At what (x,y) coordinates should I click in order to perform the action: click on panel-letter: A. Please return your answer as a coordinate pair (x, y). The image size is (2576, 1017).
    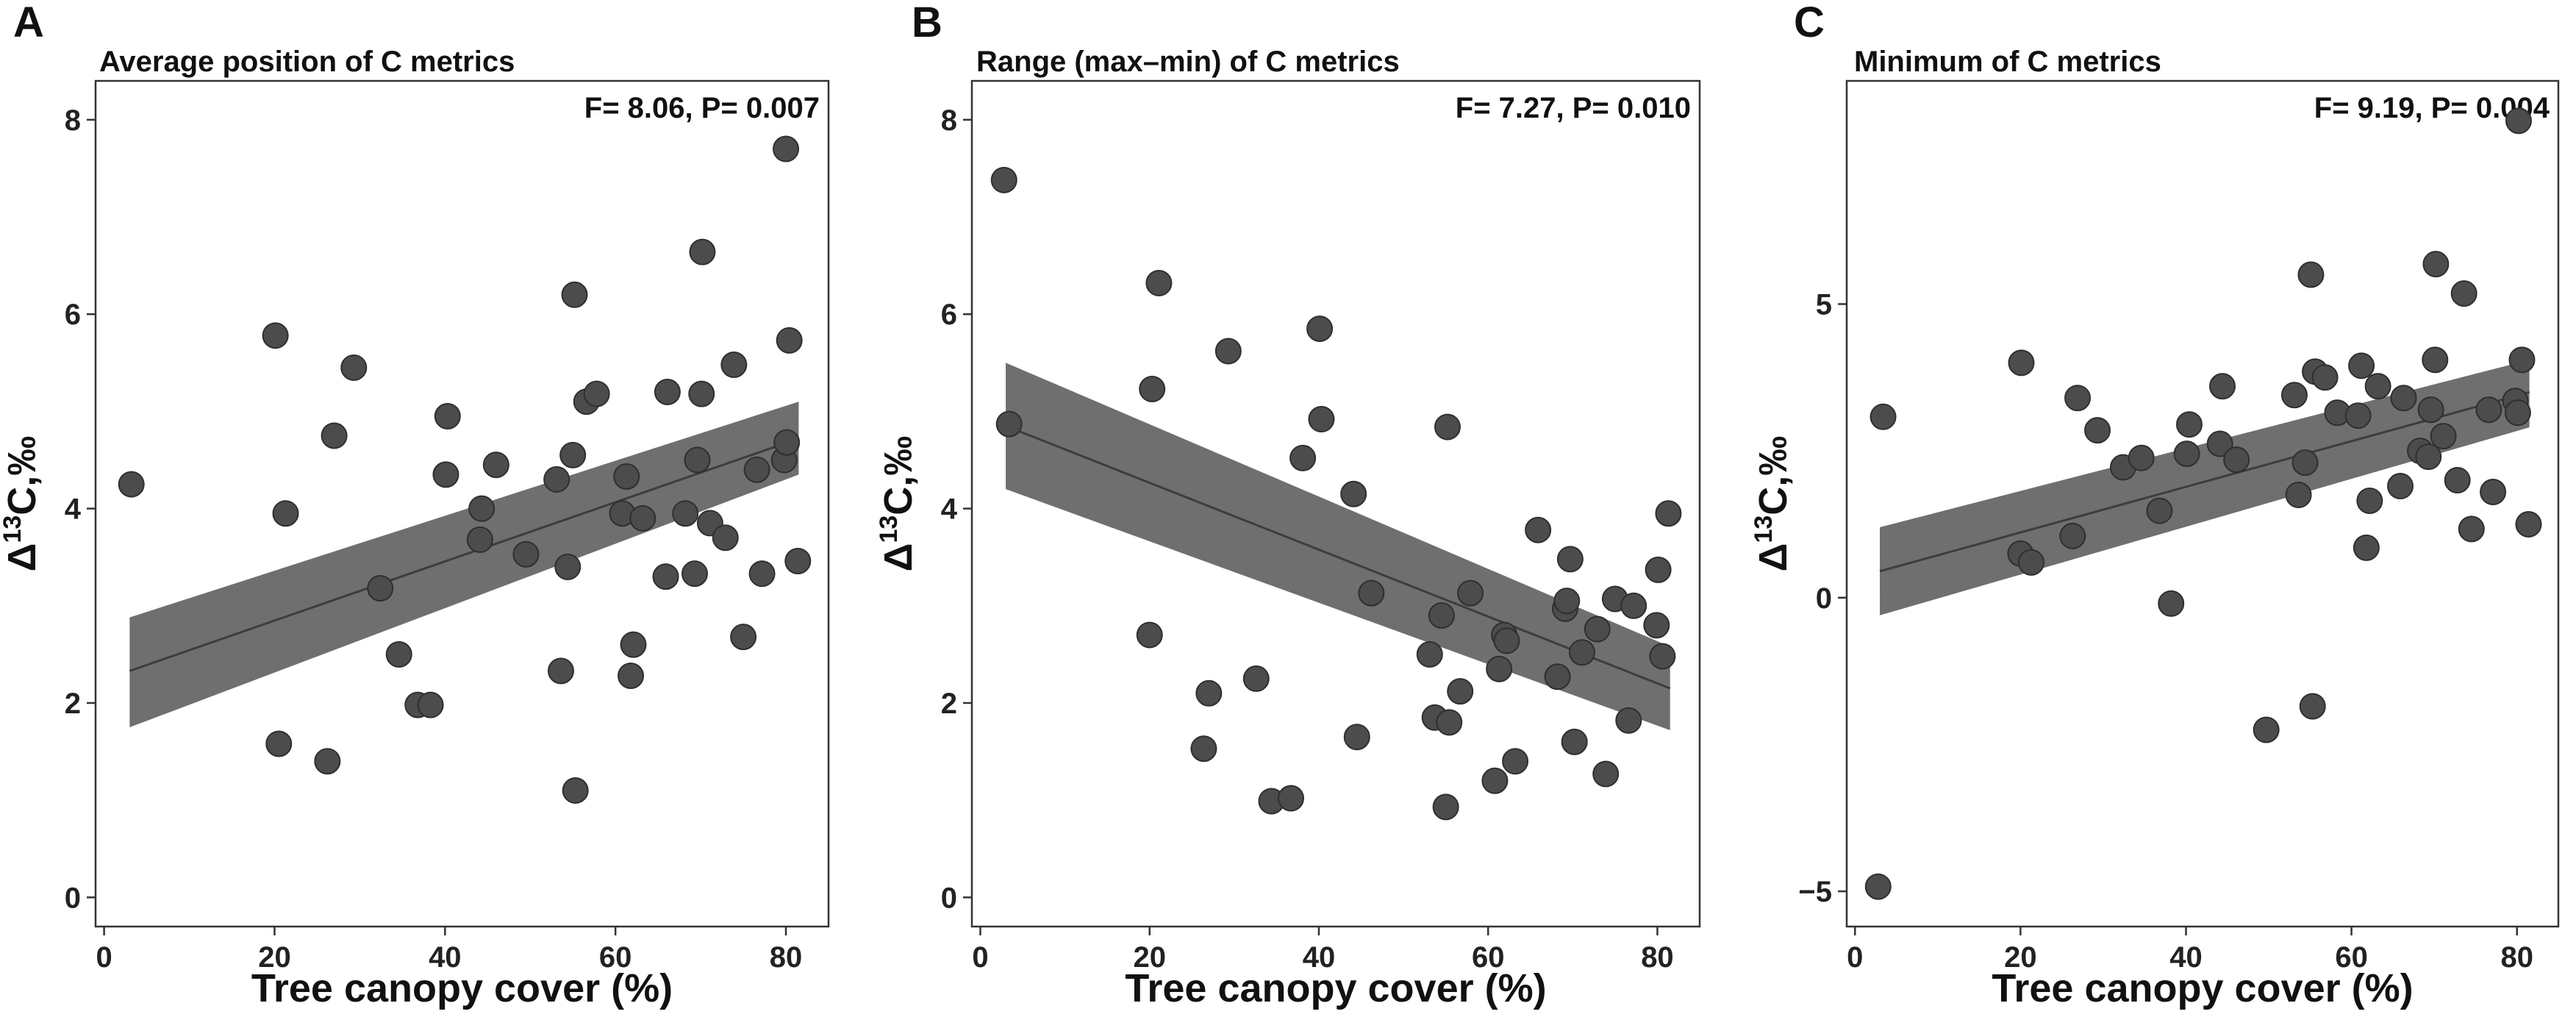
    Looking at the image, I should click on (28, 23).